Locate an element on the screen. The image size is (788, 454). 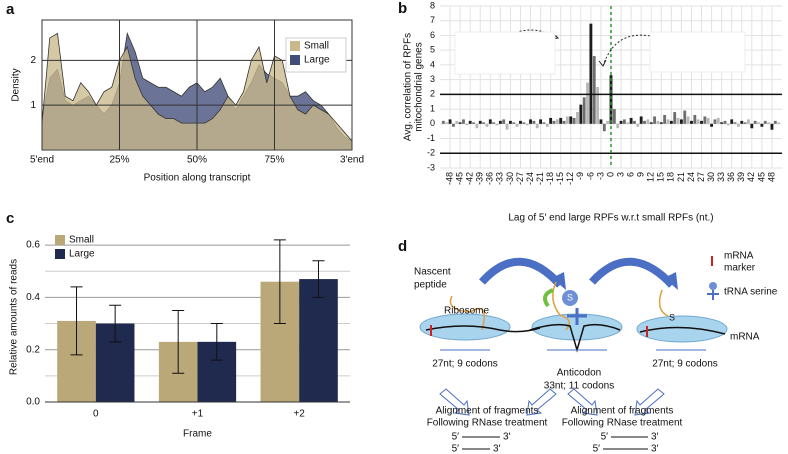
peptide is located at coordinates (663, 303).